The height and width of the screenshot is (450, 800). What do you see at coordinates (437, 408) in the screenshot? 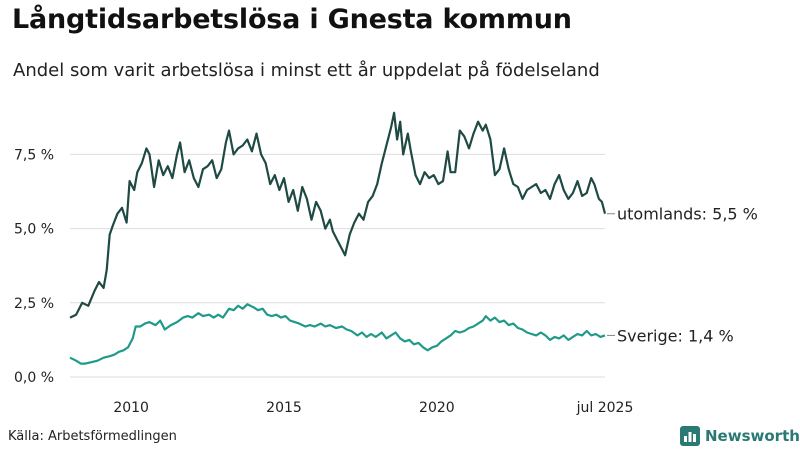
I see `x-tick-label-2: 2020` at bounding box center [437, 408].